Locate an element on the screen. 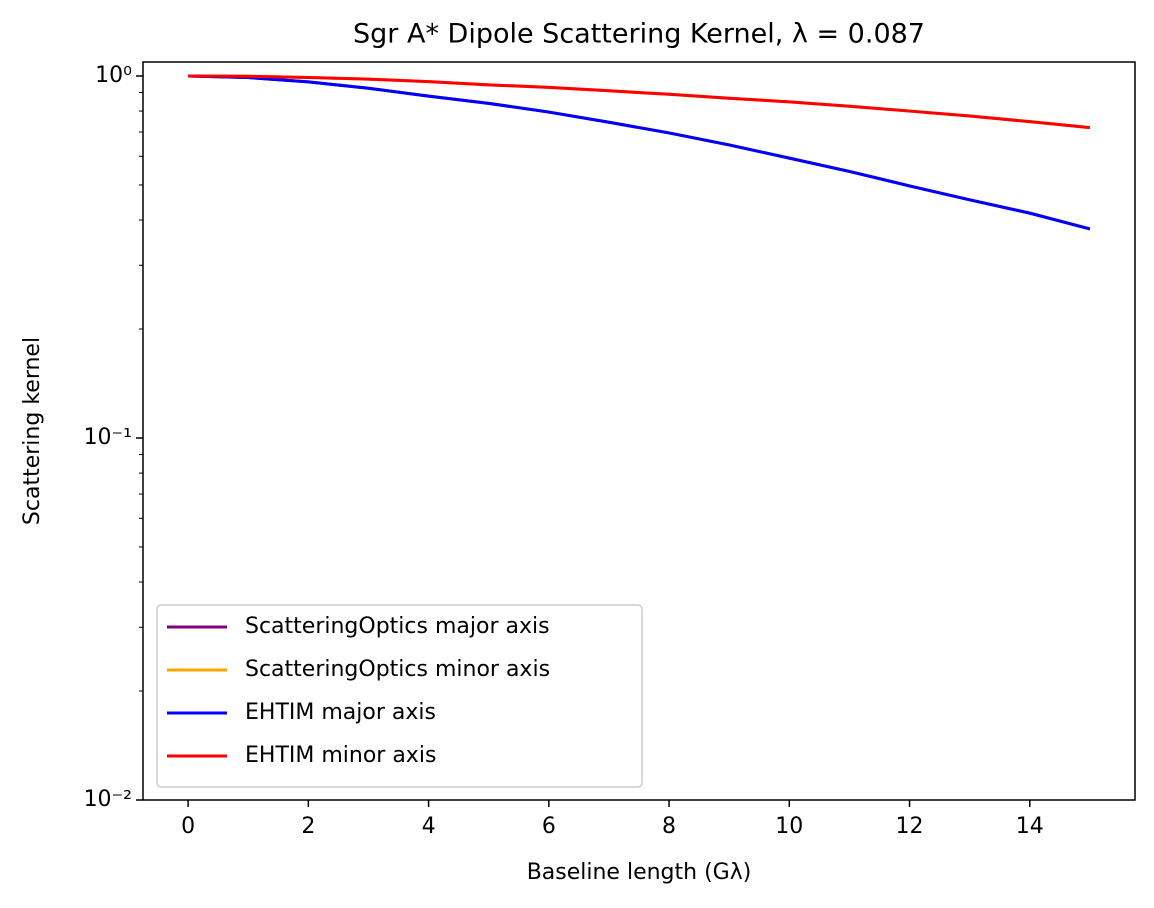  x-tick-label: 6 is located at coordinates (549, 826).